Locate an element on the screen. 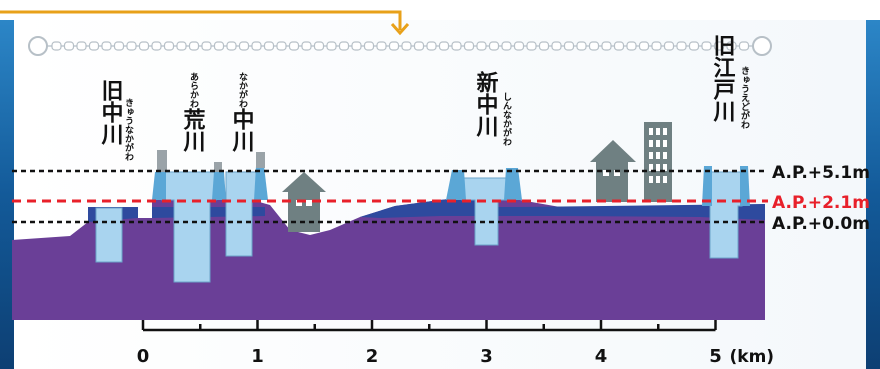 Image resolution: width=880 pixels, height=369 pixels. tick-label-0: 0 is located at coordinates (143, 356).